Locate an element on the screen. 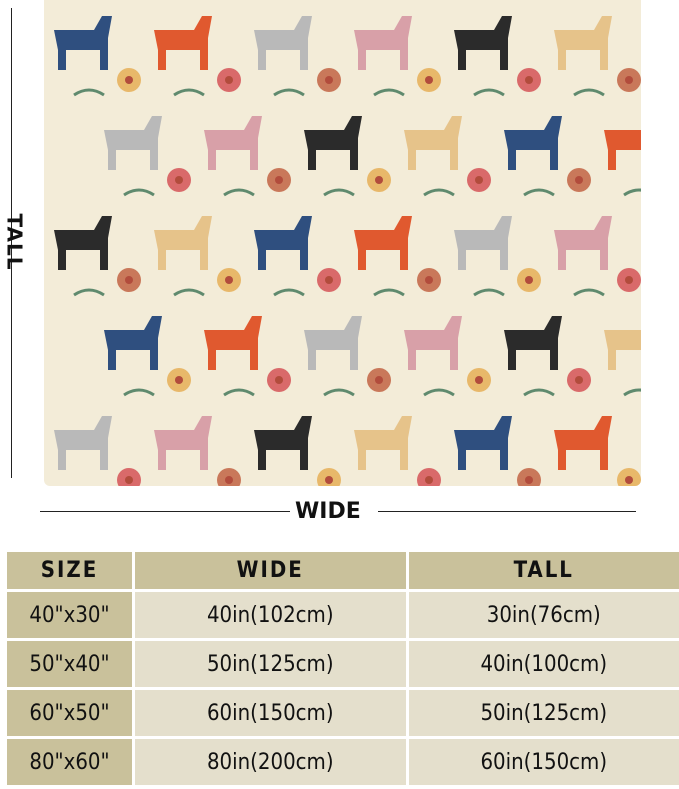 The width and height of the screenshot is (679, 789). wide-cell: 60in(150cm) is located at coordinates (269, 713).